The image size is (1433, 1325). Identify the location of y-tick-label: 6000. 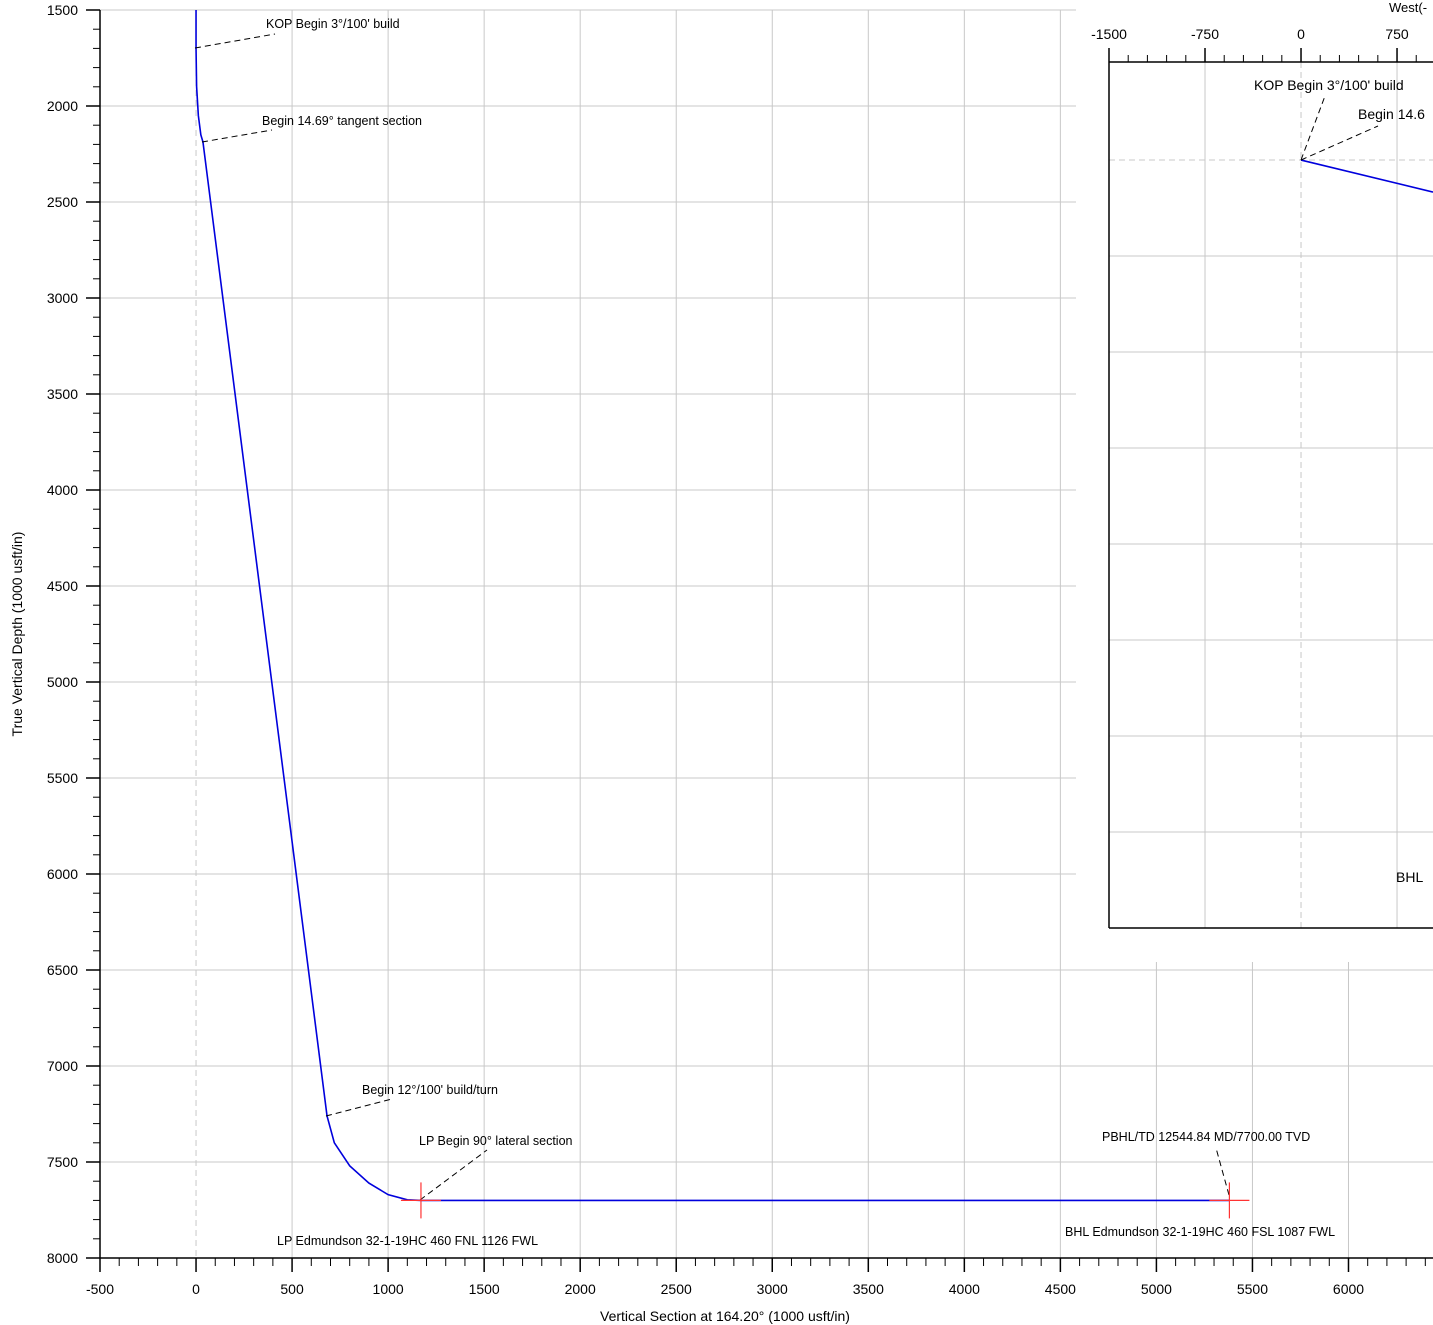
(62, 874).